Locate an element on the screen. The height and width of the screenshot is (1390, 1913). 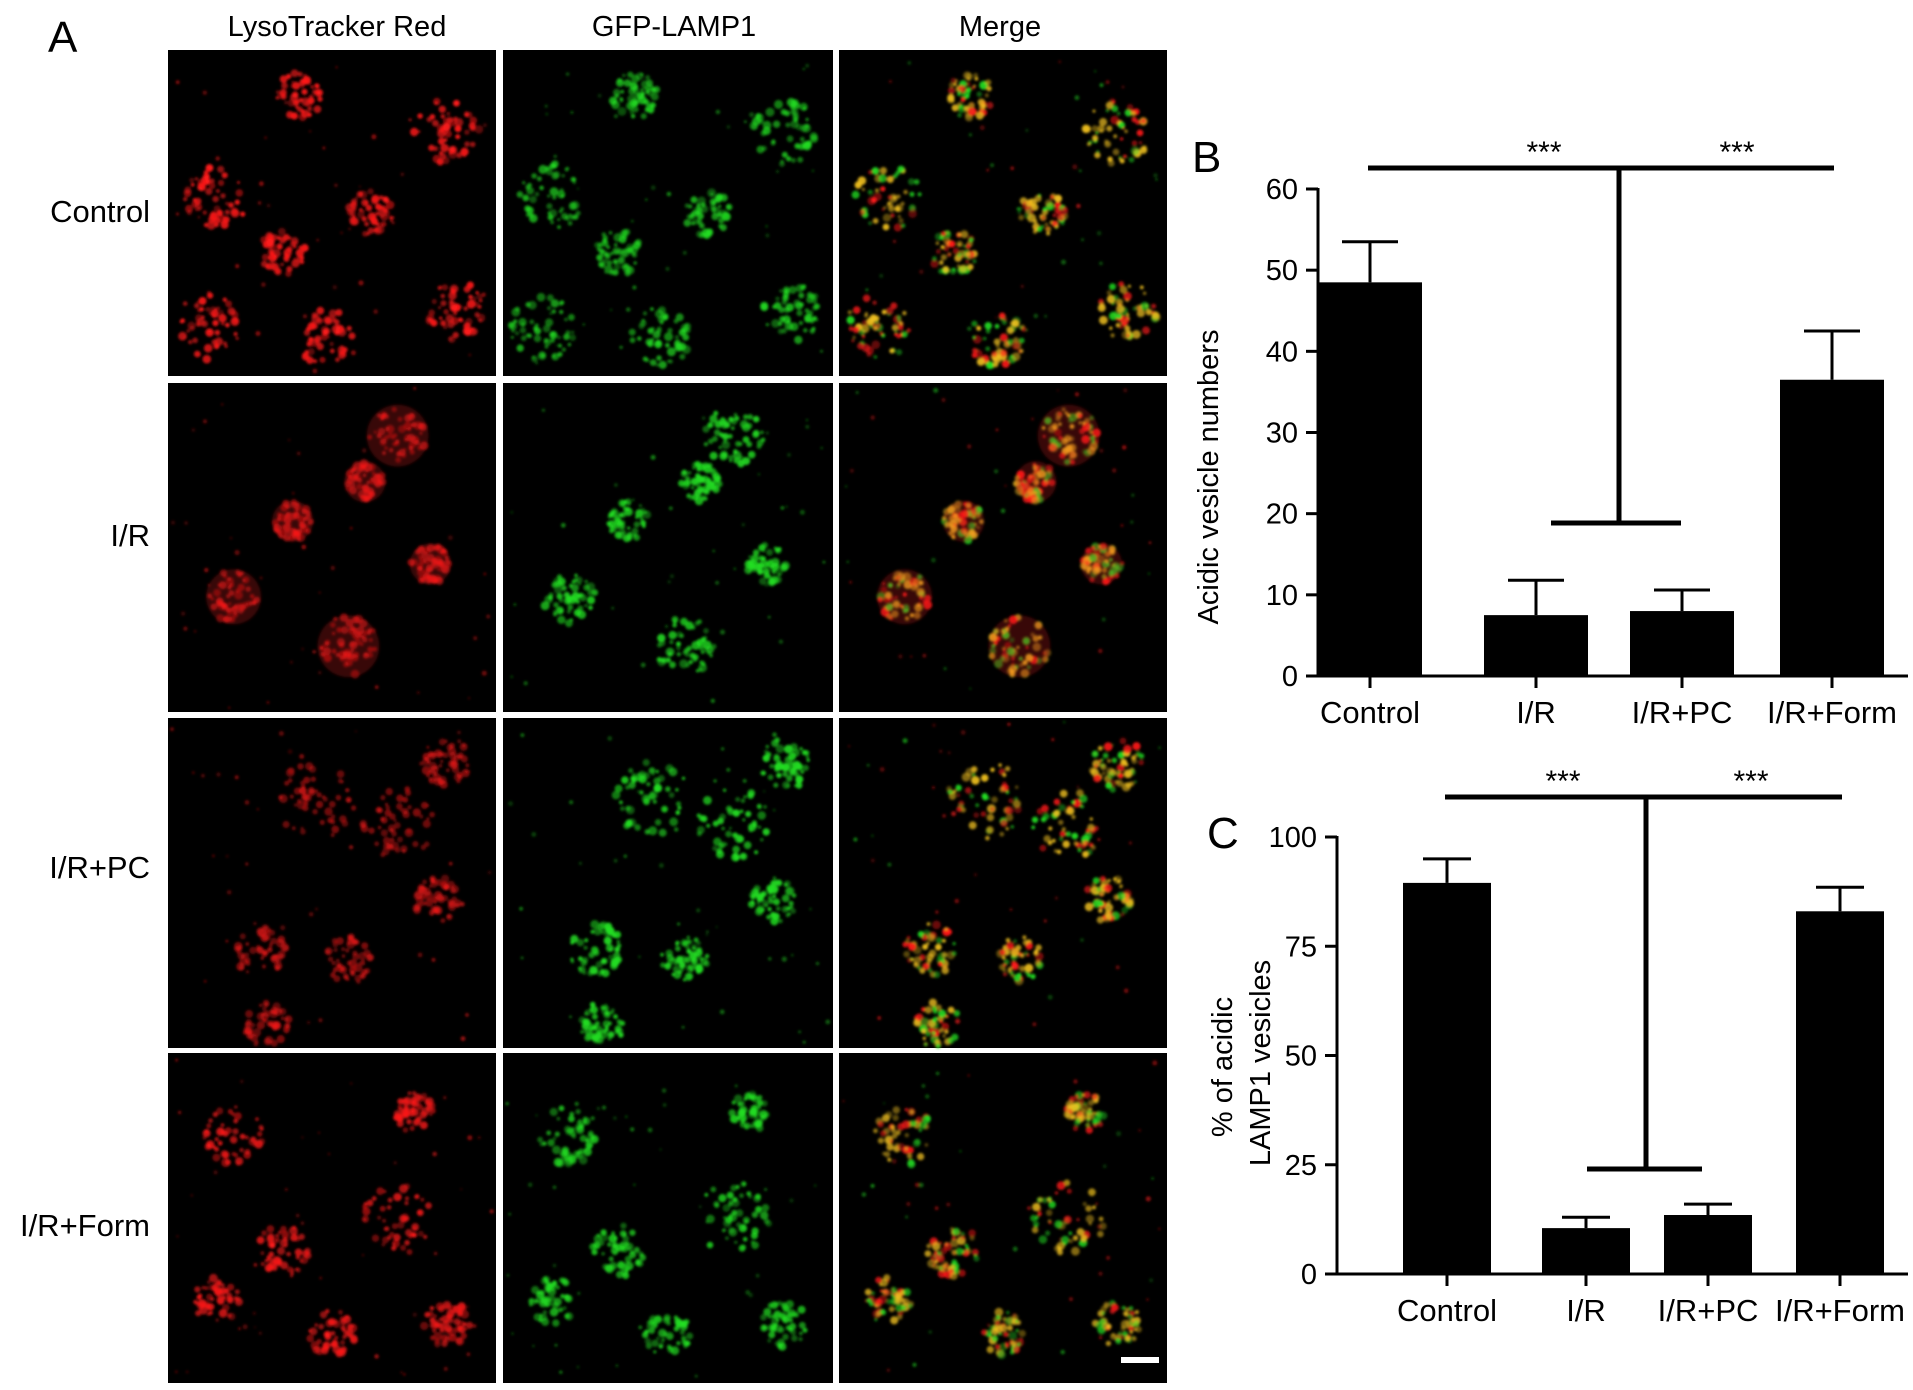
micrograph-ir-pc-merge is located at coordinates (1003, 883).